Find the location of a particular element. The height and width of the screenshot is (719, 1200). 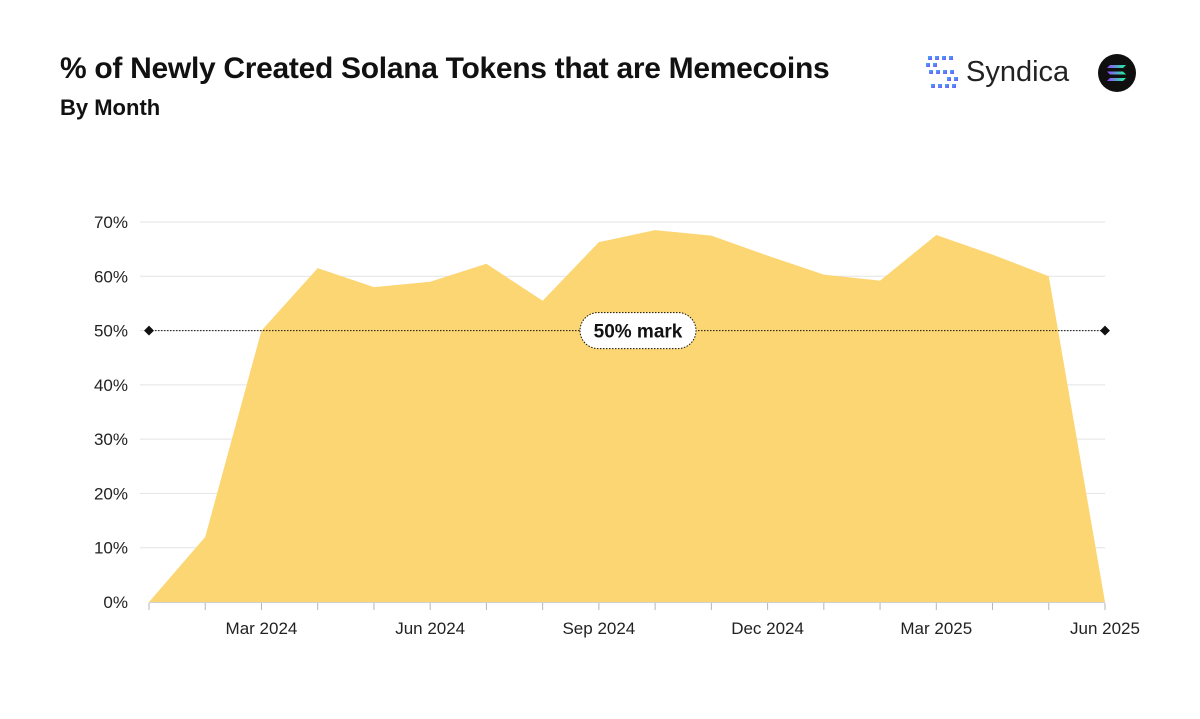

x-tick-label: Jun 2025 is located at coordinates (1105, 628).